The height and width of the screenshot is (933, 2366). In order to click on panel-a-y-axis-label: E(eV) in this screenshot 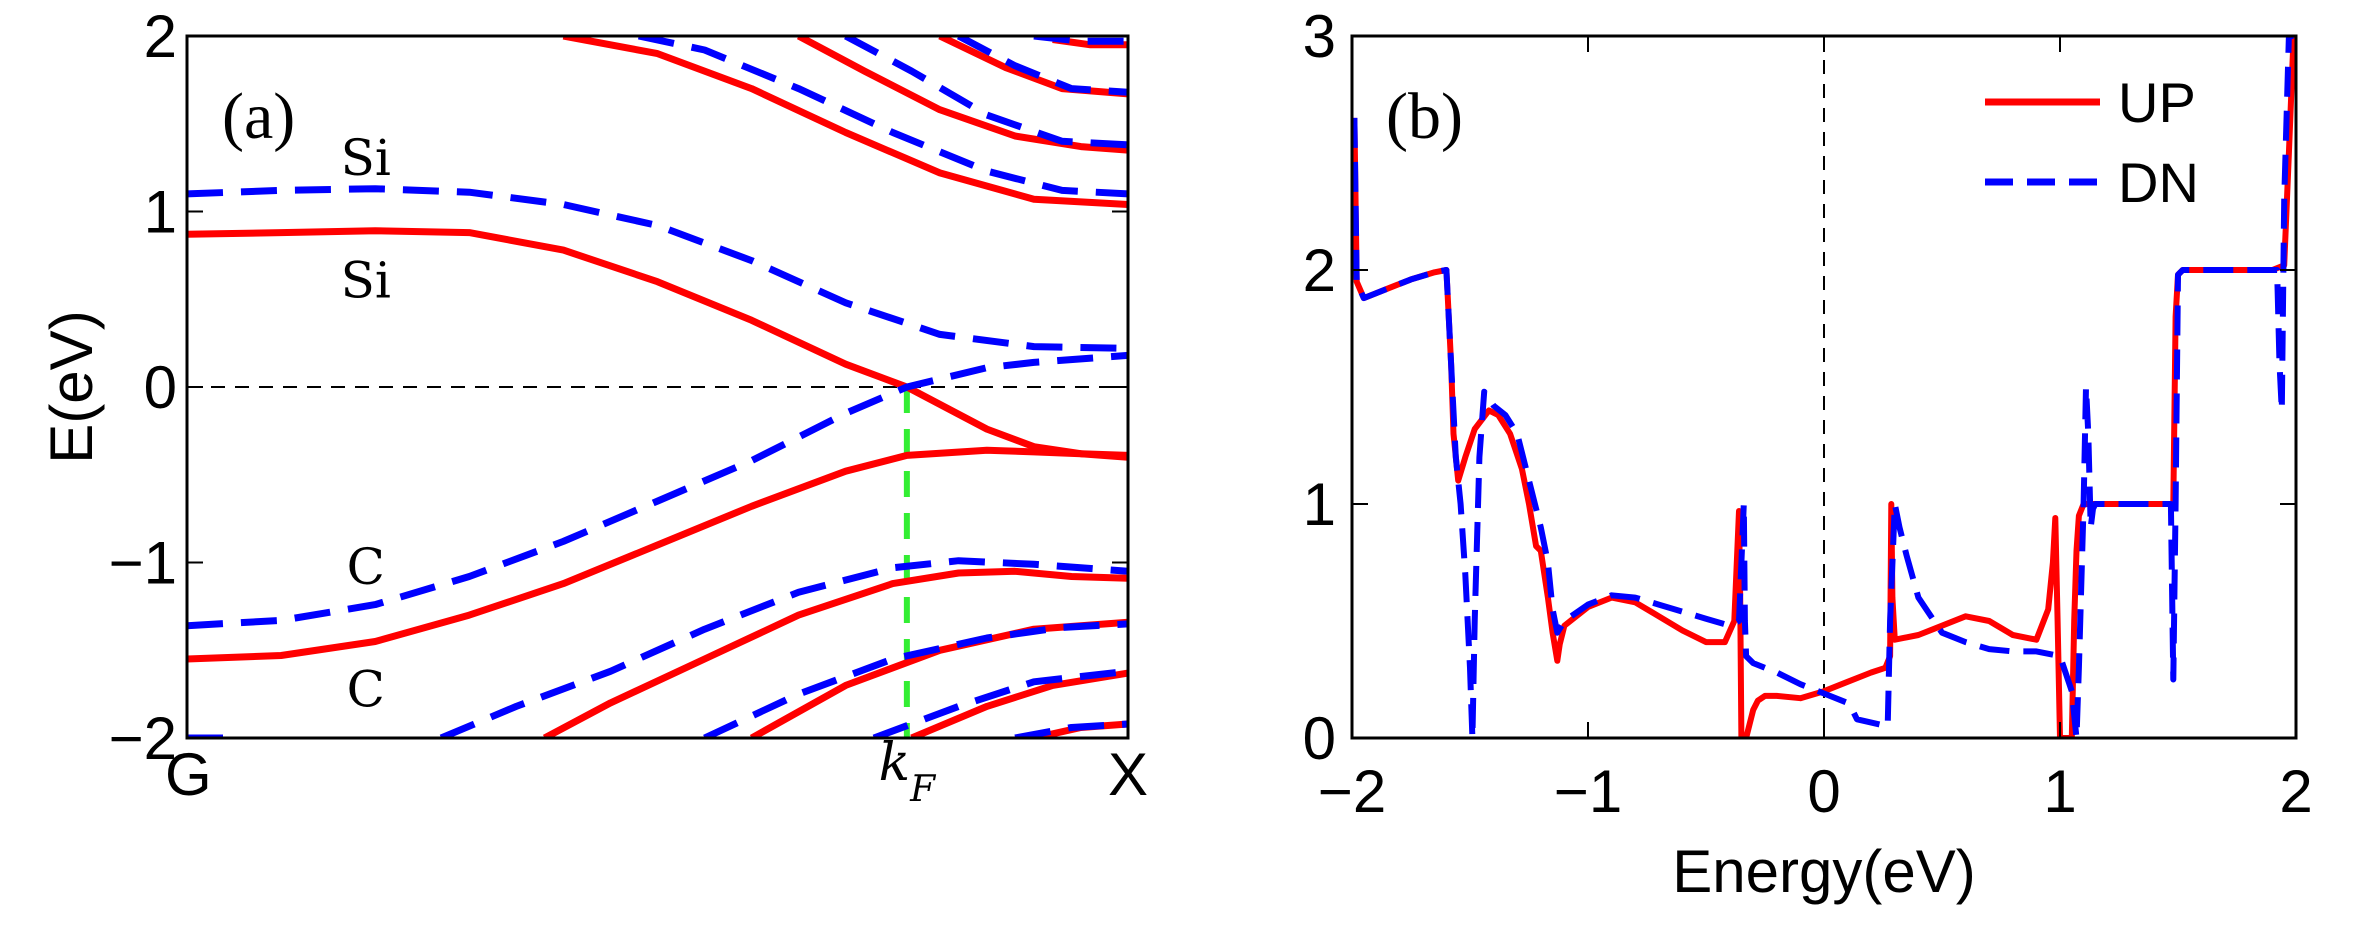, I will do `click(71, 386)`.